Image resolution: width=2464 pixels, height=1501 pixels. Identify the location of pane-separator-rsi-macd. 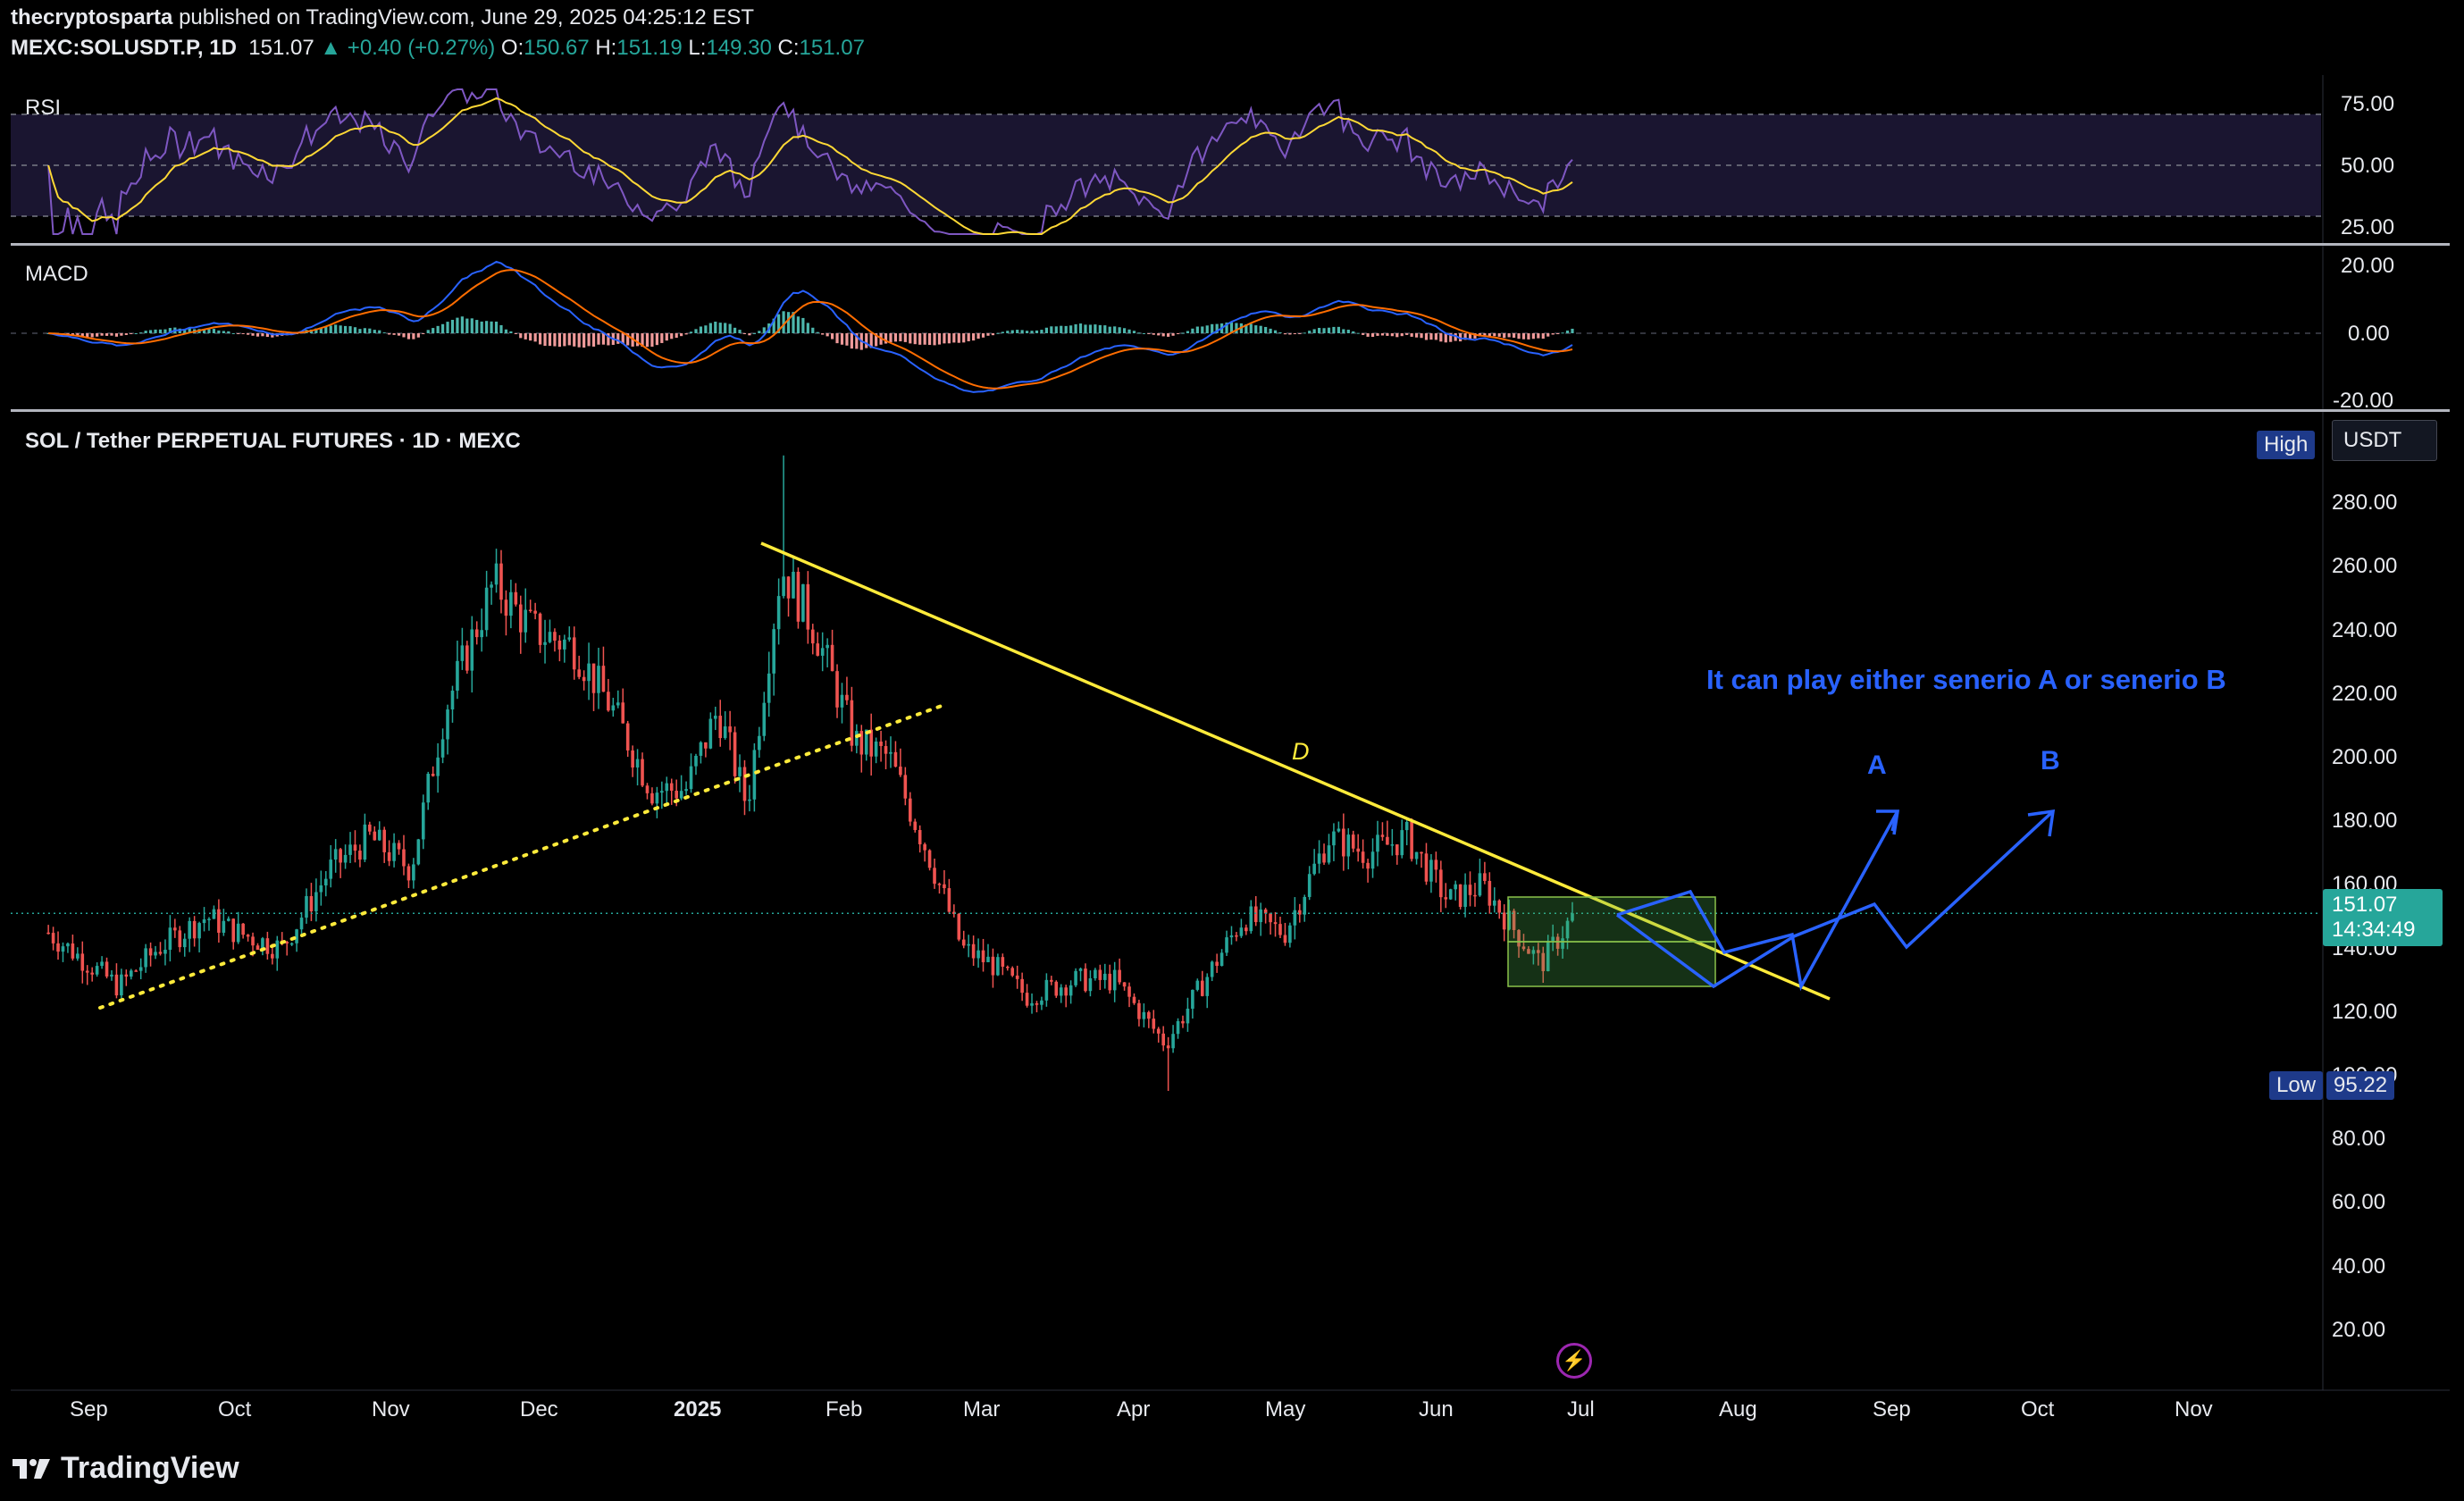
(1230, 245).